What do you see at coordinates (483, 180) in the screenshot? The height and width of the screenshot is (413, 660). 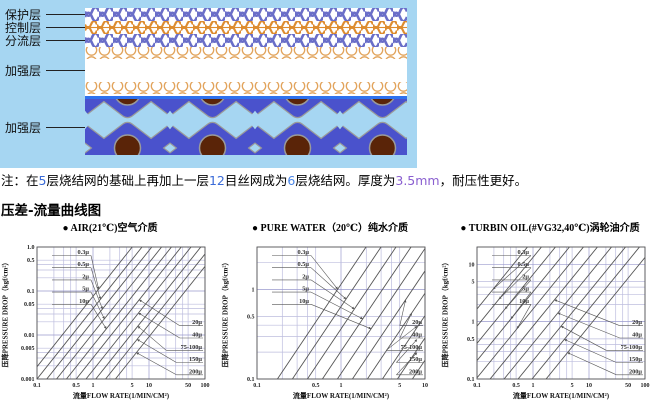 I see `note-segment: ，耐压性更好。` at bounding box center [483, 180].